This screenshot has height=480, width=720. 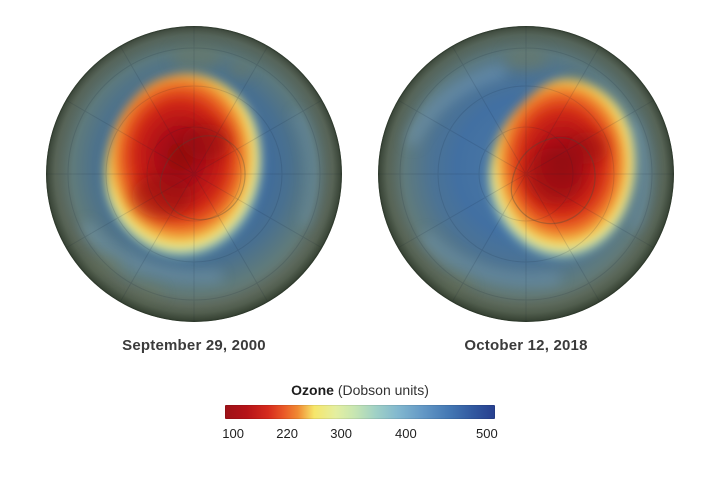 I want to click on legend-title-units: (Dobson units), so click(x=383, y=390).